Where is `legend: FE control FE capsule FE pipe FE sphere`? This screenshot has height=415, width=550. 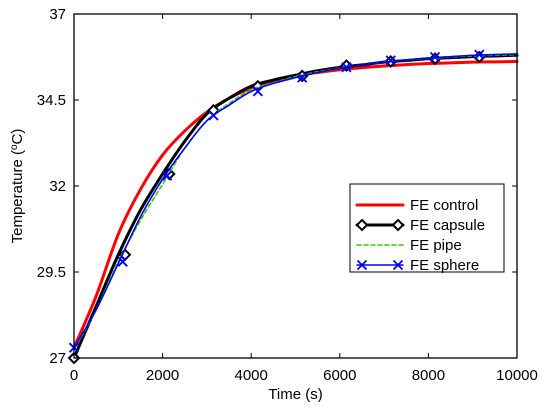 legend: FE control FE capsule FE pipe FE sphere is located at coordinates (427, 228).